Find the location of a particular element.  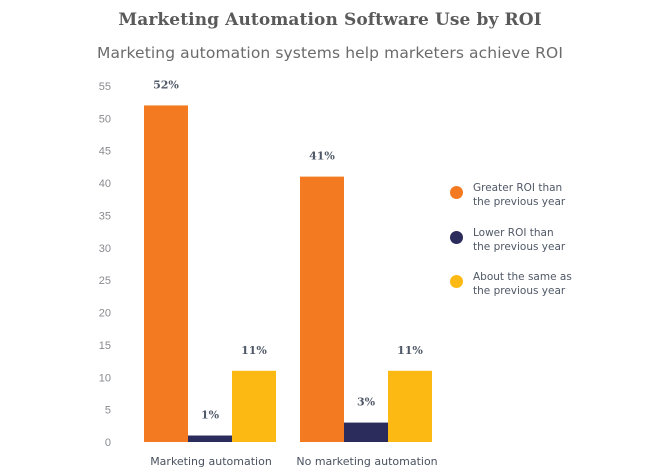

x-tick-label: Marketing automation is located at coordinates (211, 461).